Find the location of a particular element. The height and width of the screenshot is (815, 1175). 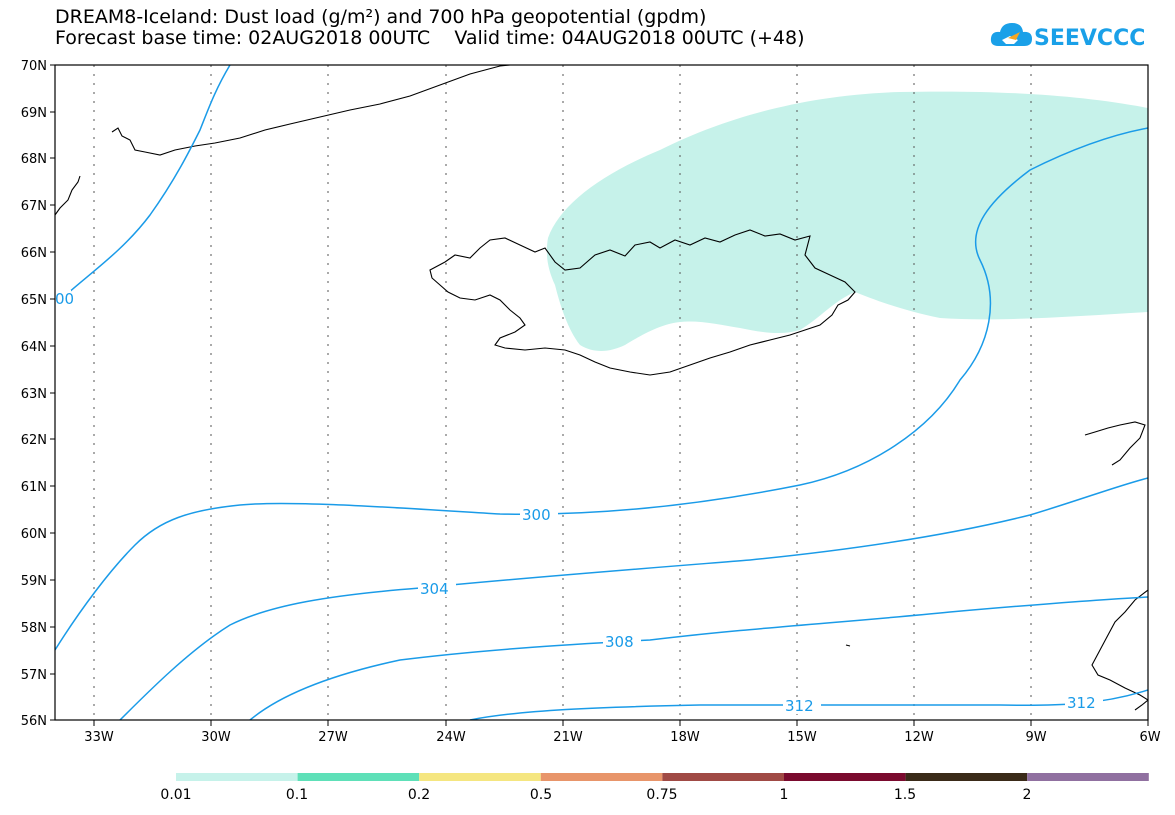

legend-label: 0.75 is located at coordinates (661, 795).